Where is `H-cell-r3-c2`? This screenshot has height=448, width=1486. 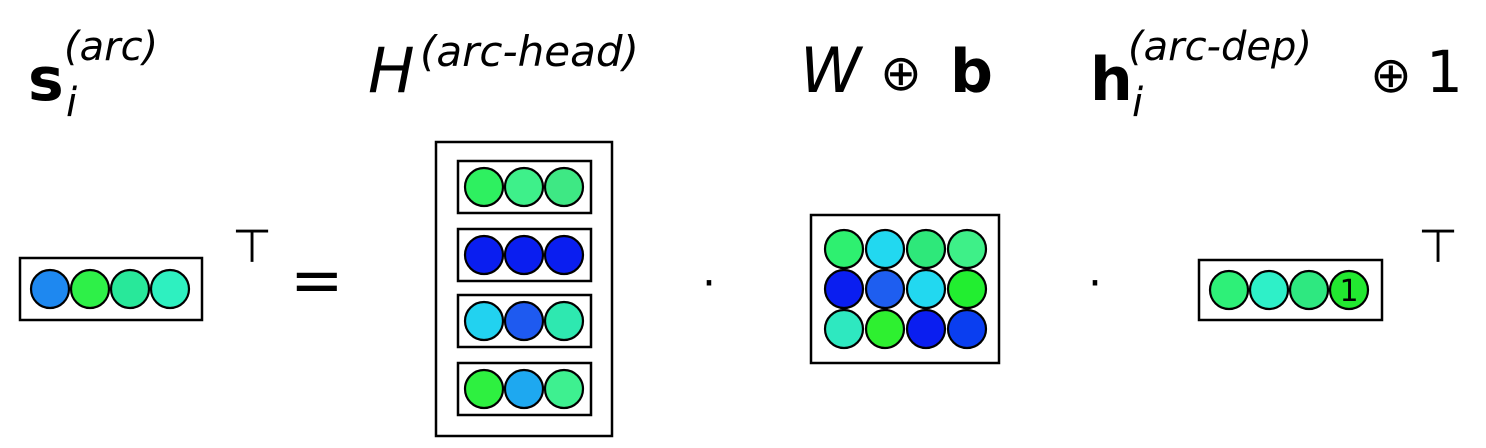
H-cell-r3-c2 is located at coordinates (524, 321).